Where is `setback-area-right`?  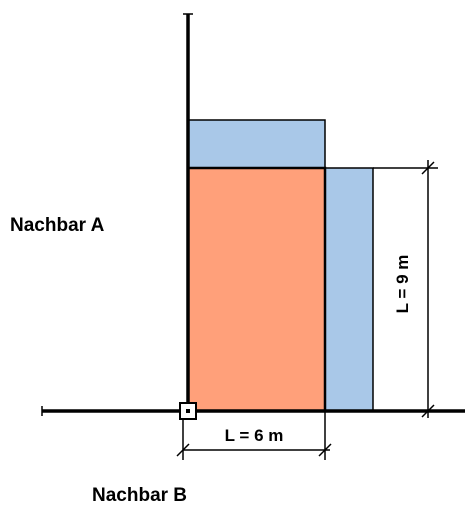
setback-area-right is located at coordinates (349, 289).